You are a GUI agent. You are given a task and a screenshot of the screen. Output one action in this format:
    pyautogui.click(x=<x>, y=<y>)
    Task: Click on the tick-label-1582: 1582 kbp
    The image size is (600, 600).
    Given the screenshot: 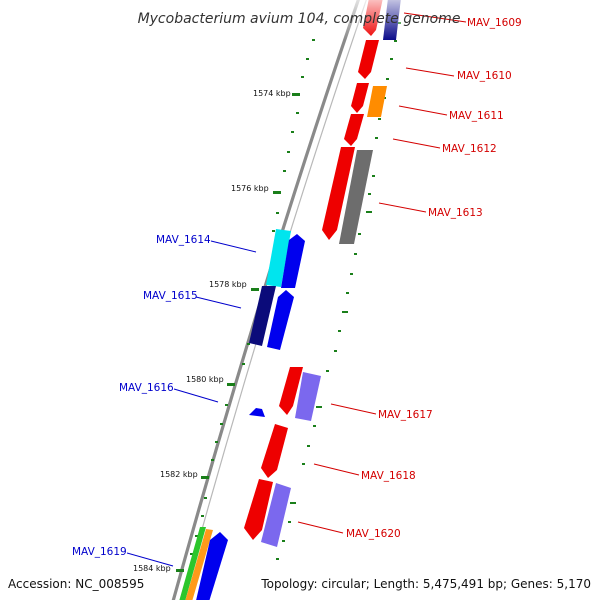 What is the action you would take?
    pyautogui.click(x=179, y=474)
    